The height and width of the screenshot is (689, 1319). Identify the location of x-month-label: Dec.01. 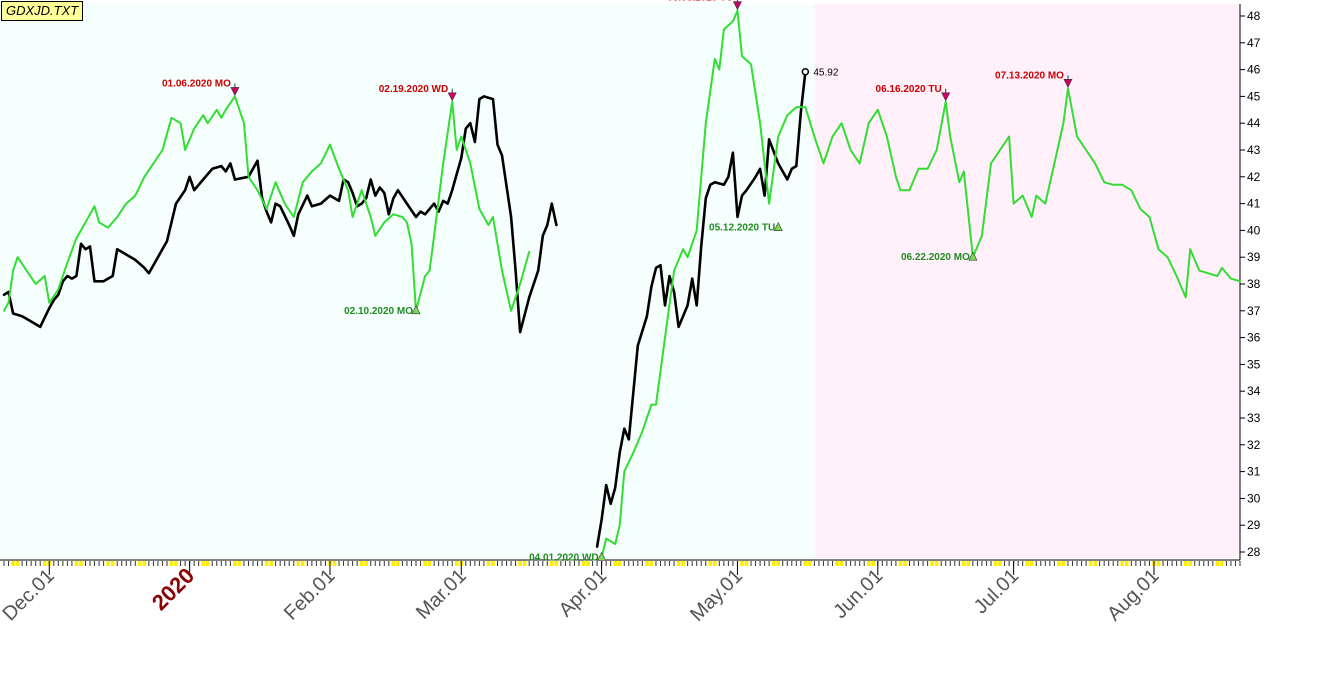
(29, 595).